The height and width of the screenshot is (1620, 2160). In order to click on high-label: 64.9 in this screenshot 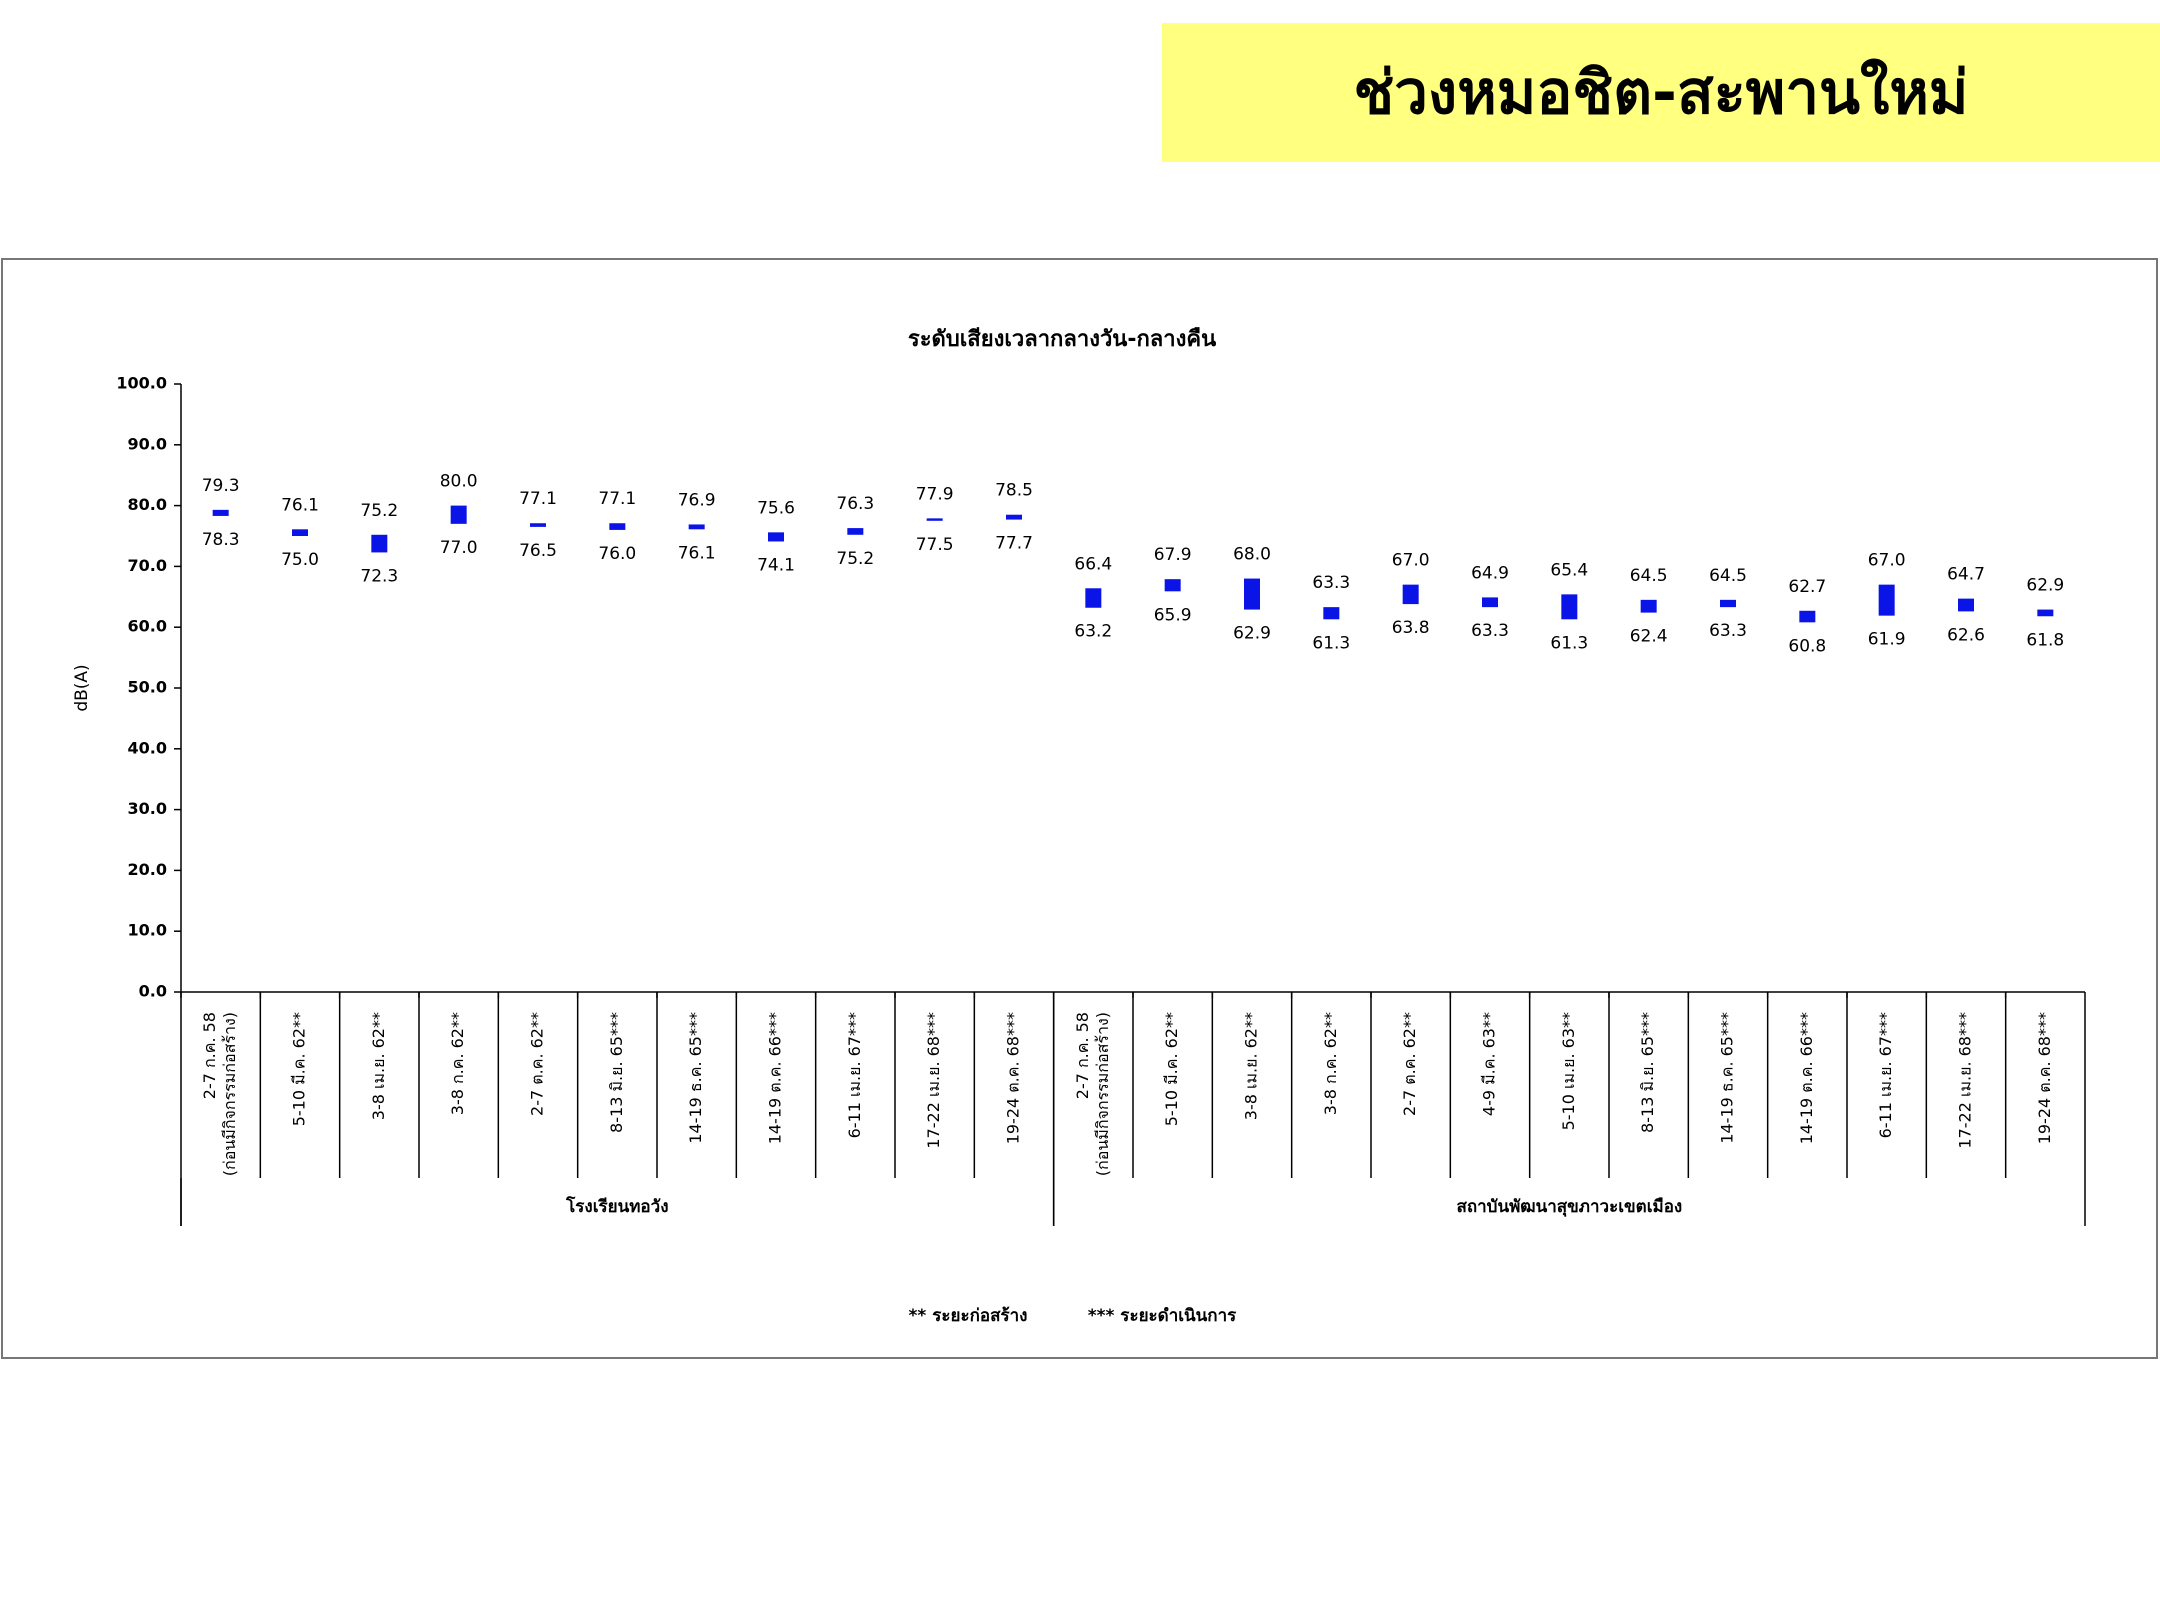, I will do `click(1490, 573)`.